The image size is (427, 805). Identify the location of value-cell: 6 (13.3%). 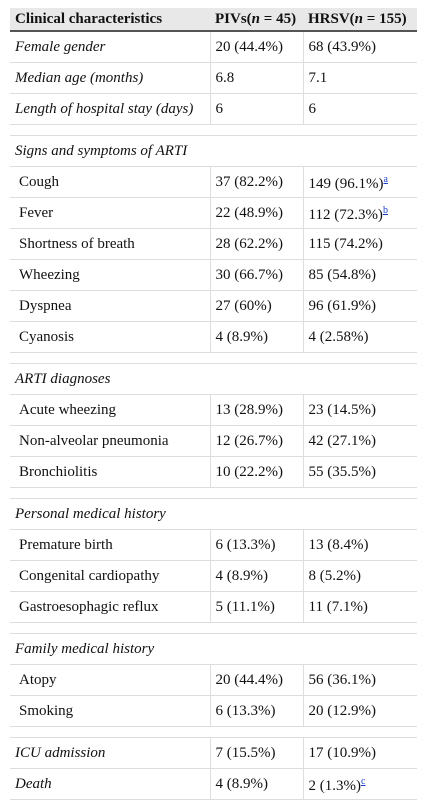
(256, 545).